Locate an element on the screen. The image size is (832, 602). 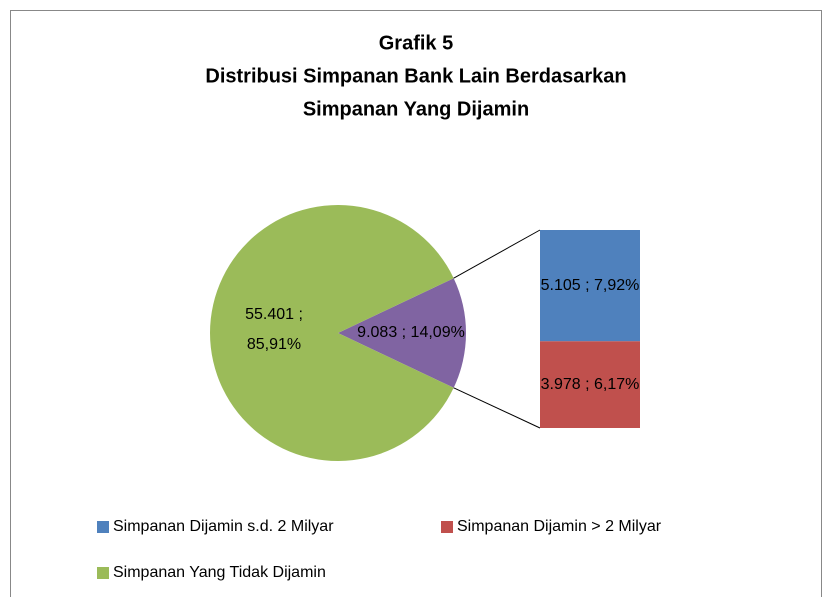
data-label: 3.978 ; 6,17% is located at coordinates (590, 384).